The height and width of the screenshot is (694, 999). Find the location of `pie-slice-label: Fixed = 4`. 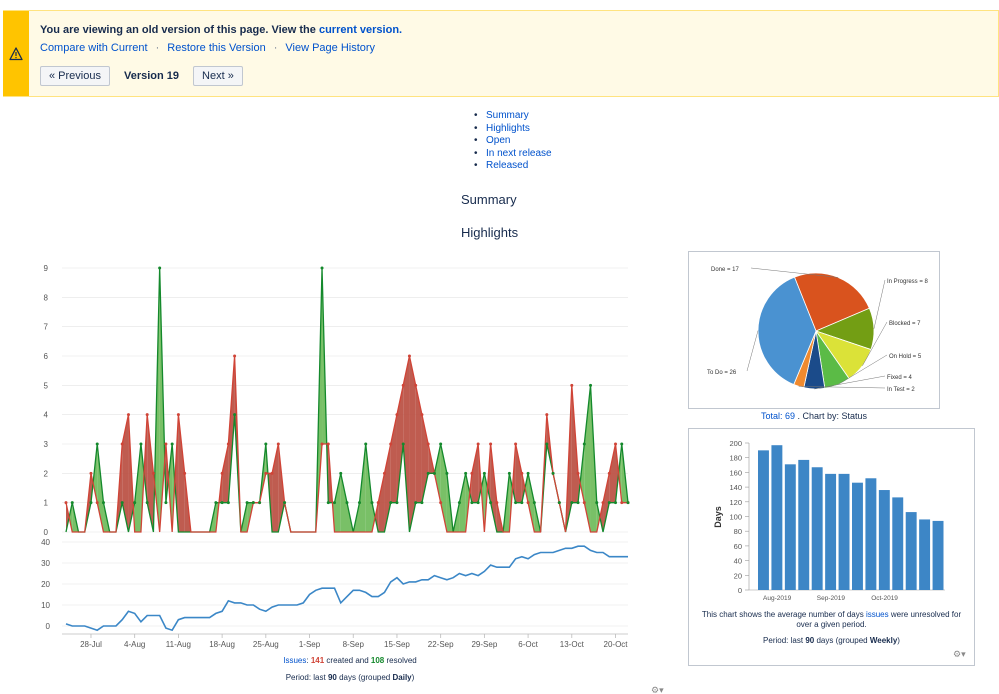

pie-slice-label: Fixed = 4 is located at coordinates (900, 378).